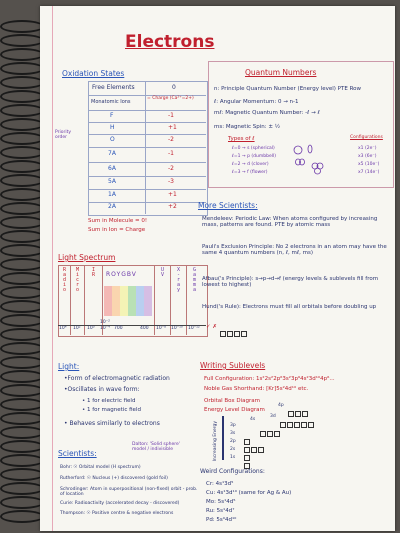 The width and height of the screenshot is (400, 533). What do you see at coordinates (256, 102) in the screenshot?
I see `quantum-l: ℓ: Angular Momentum: 0 → n-1` at bounding box center [256, 102].